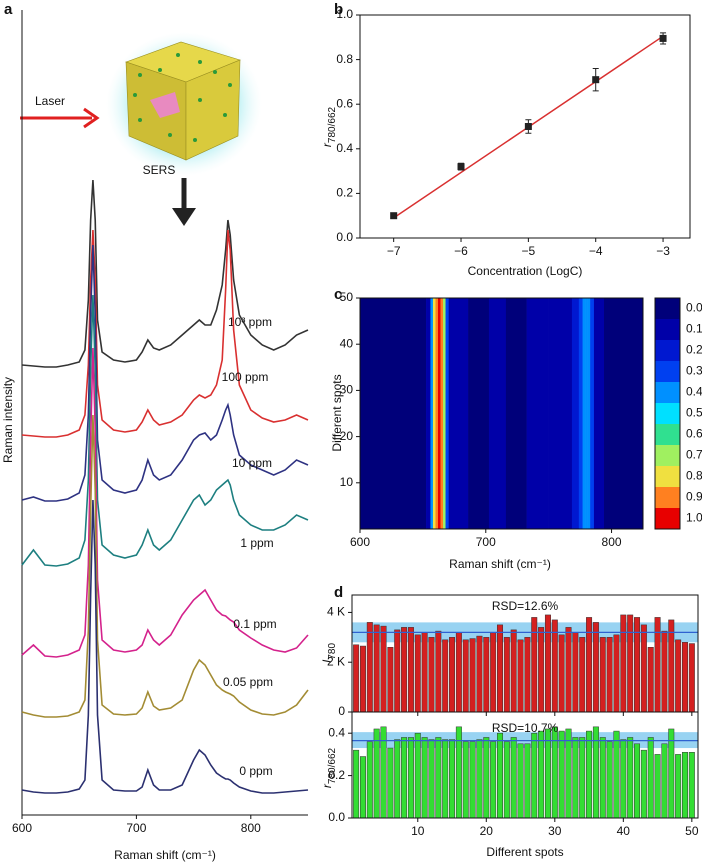 The image size is (702, 868). What do you see at coordinates (141, 129) in the screenshot?
I see `illustration` at bounding box center [141, 129].